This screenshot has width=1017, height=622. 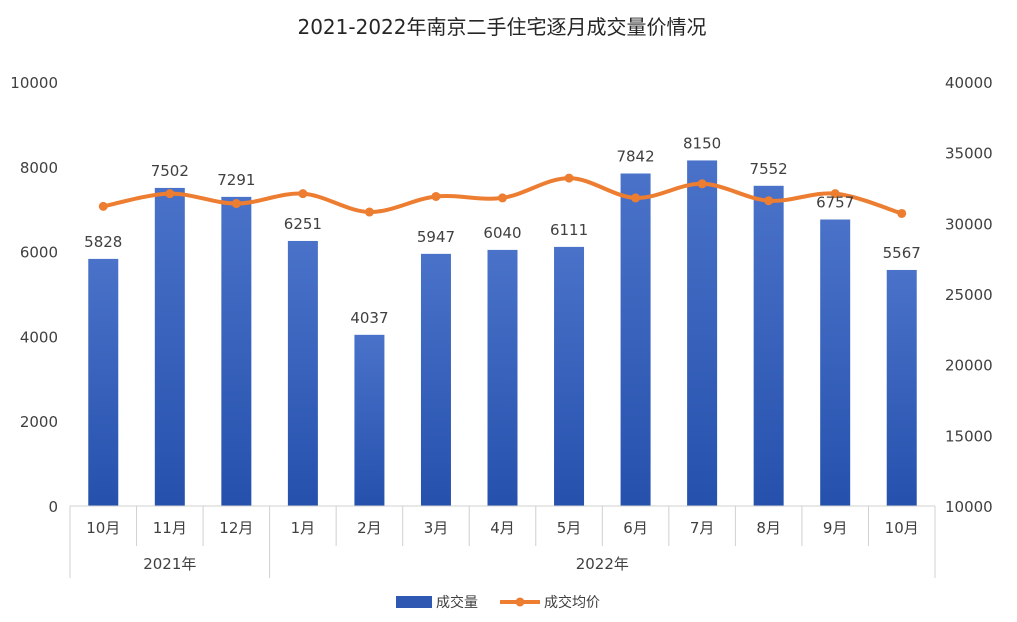 What do you see at coordinates (520, 602) in the screenshot?
I see `legend-swatch-marker` at bounding box center [520, 602].